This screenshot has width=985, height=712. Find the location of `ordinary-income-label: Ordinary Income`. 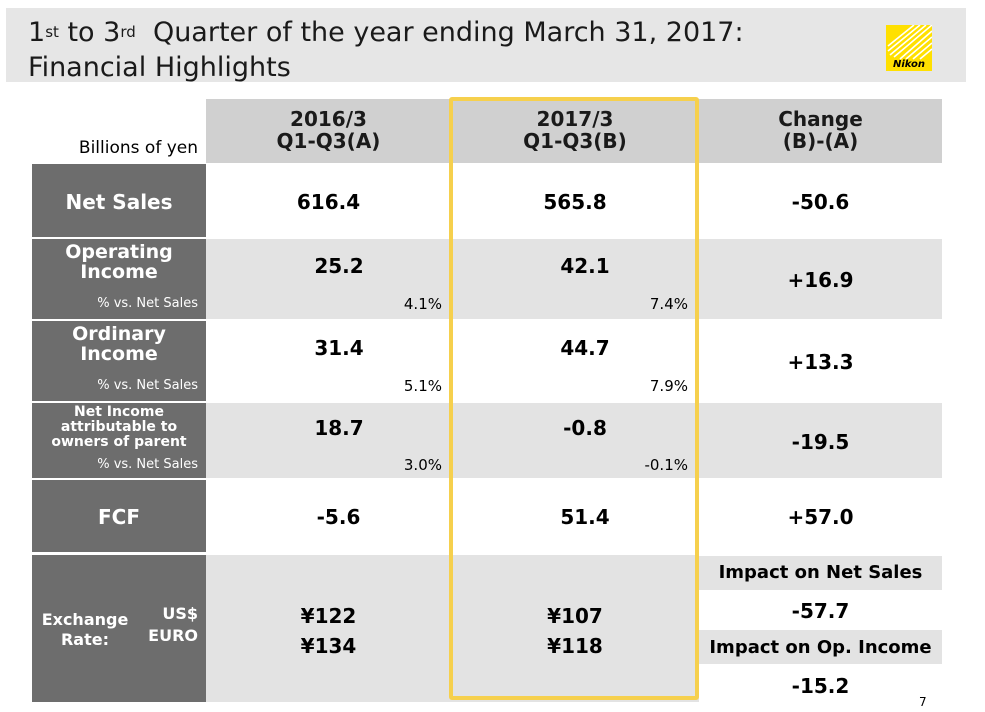

ordinary-income-label: Ordinary Income is located at coordinates (119, 344).